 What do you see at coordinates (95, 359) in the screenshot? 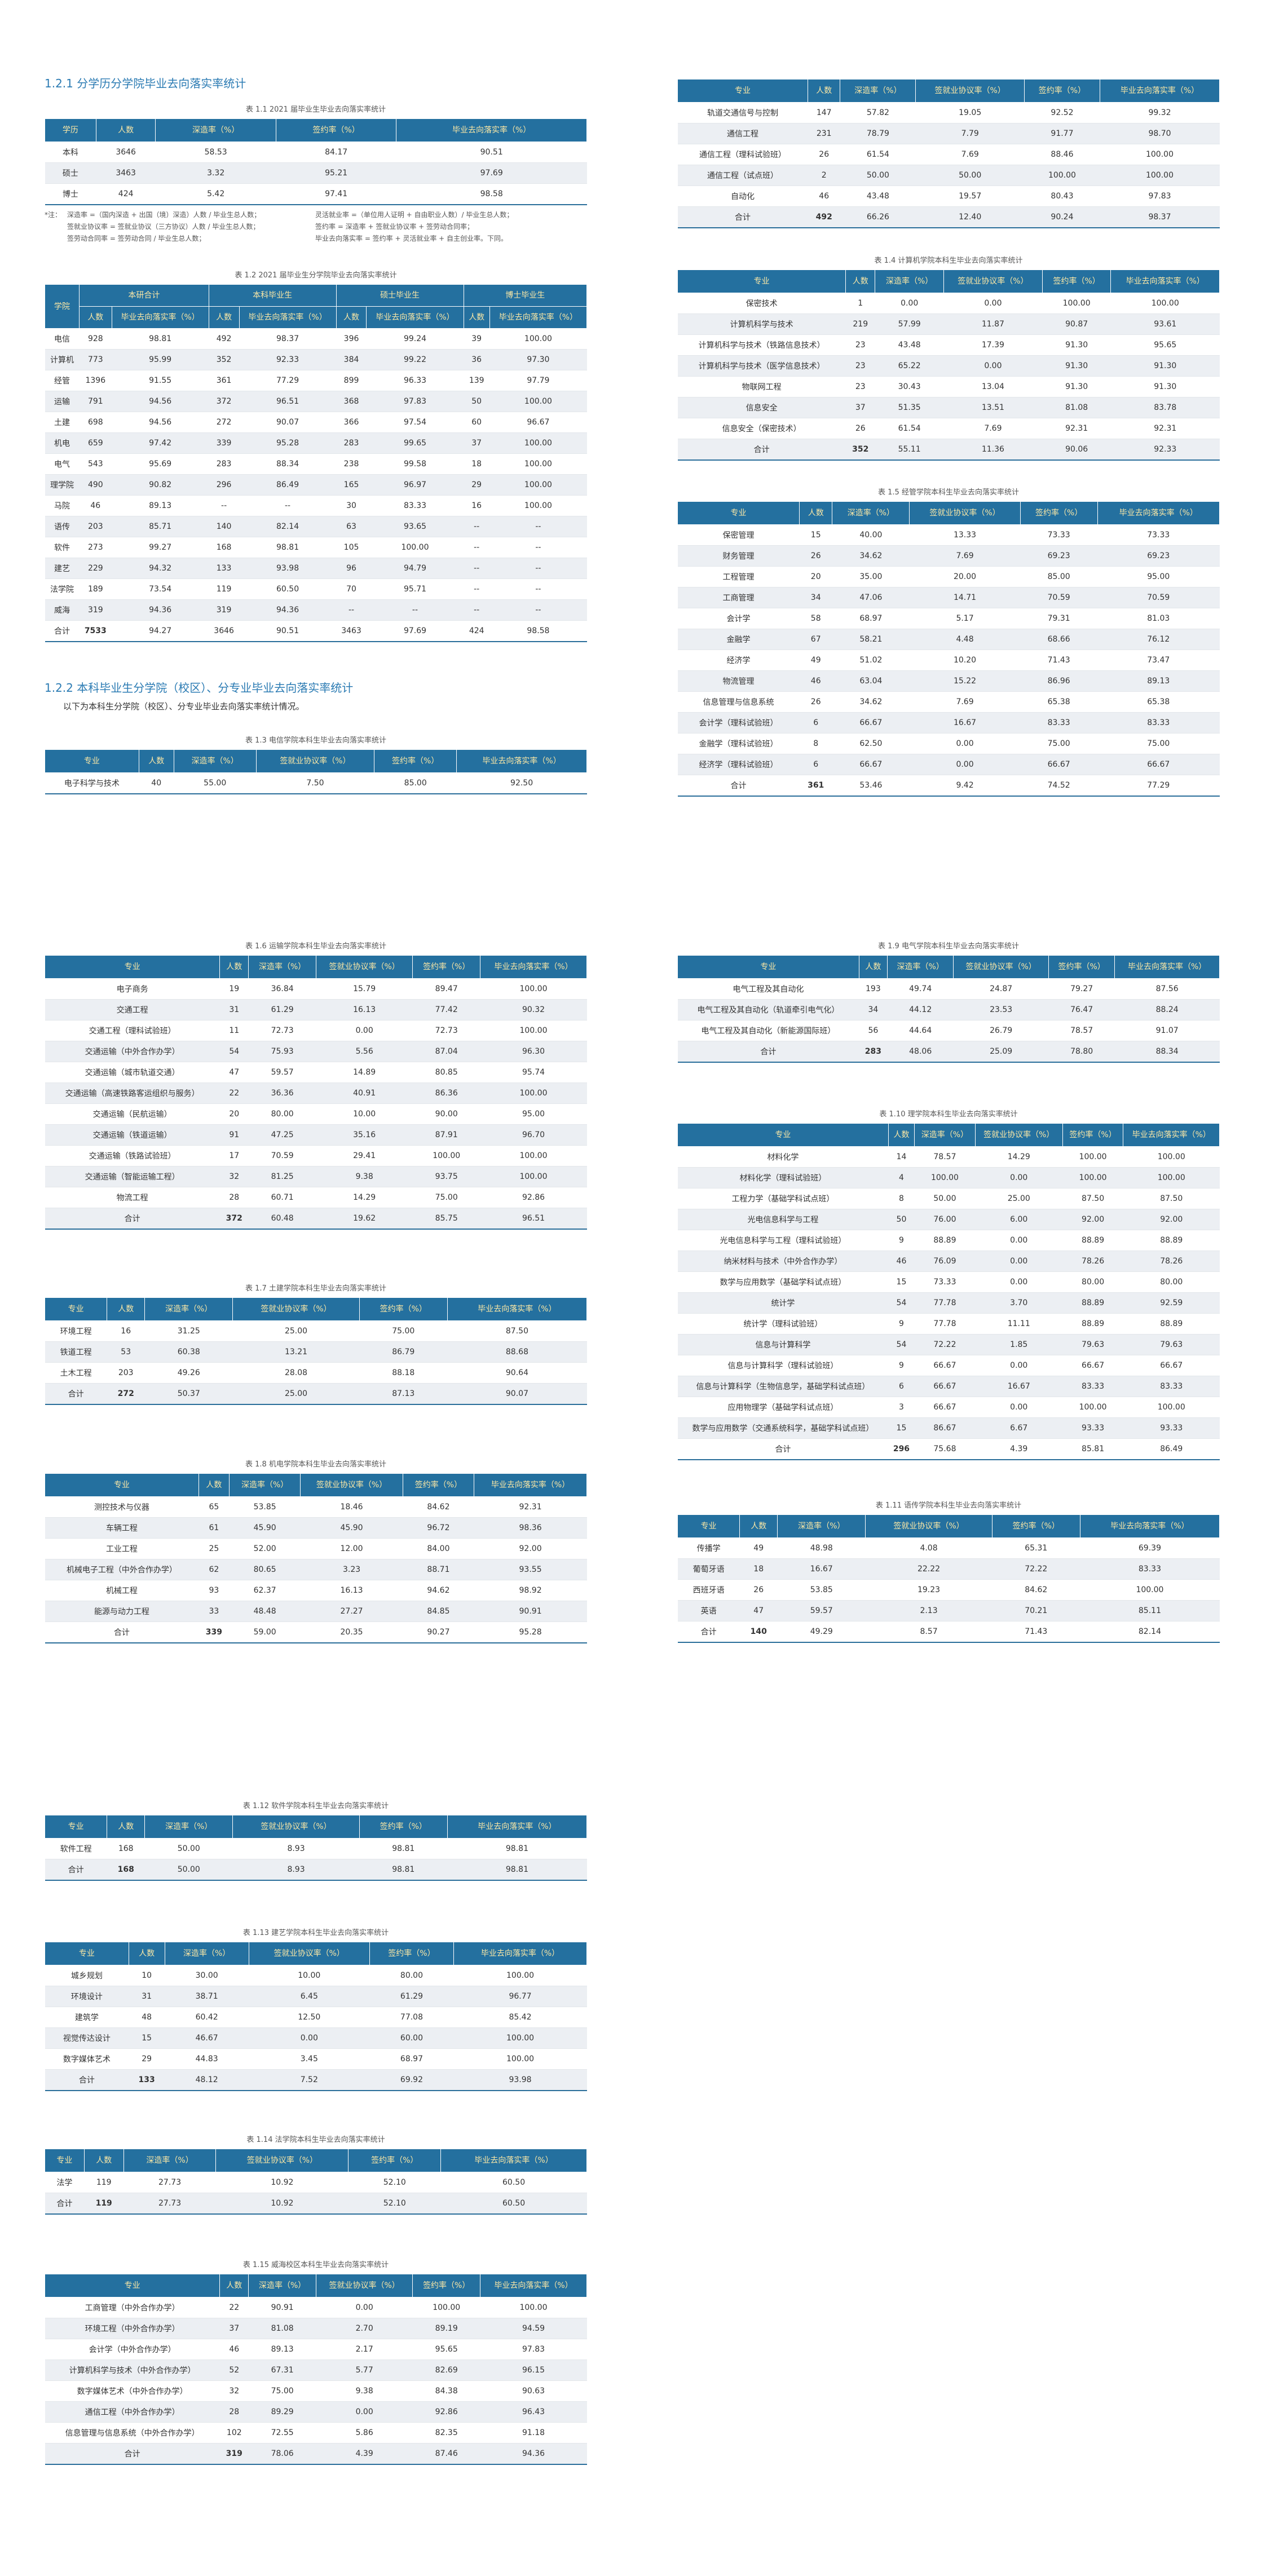
I see `cell: 773` at bounding box center [95, 359].